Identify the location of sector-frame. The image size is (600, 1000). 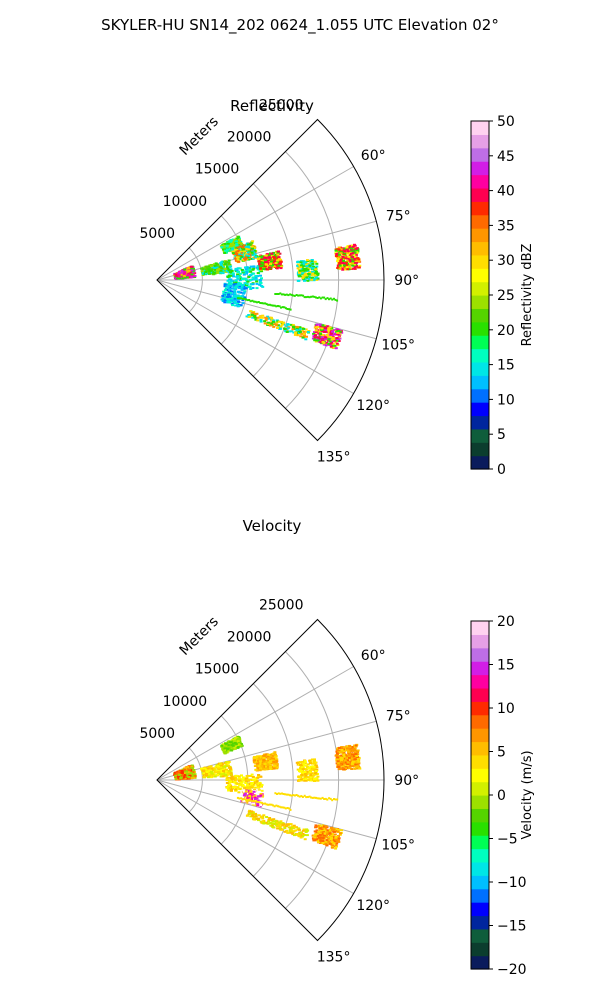
(270, 280).